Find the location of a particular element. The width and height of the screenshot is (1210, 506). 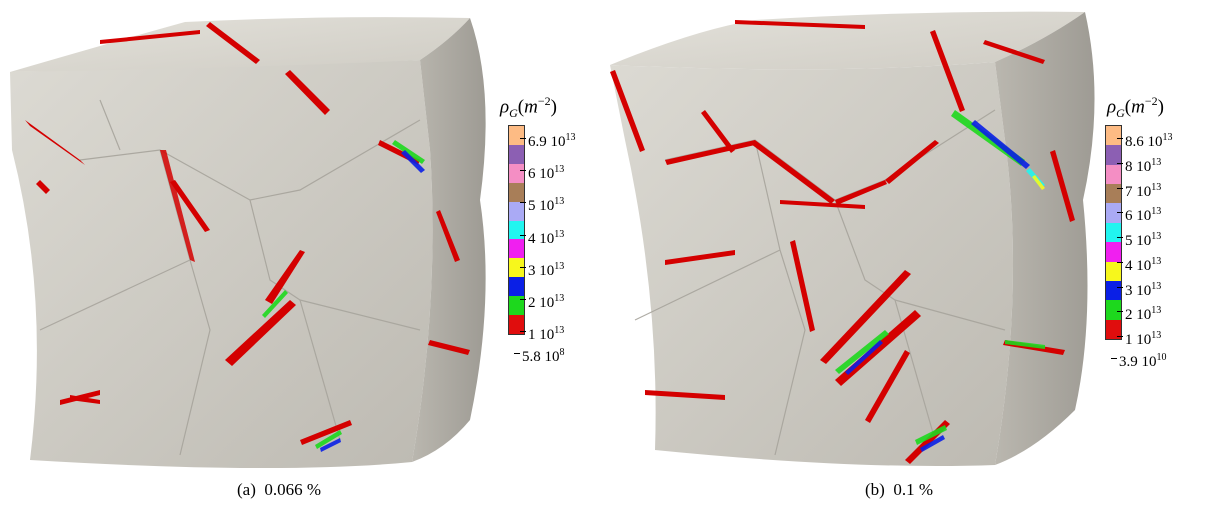

colorbar-label: 5.8 108 is located at coordinates (543, 356).